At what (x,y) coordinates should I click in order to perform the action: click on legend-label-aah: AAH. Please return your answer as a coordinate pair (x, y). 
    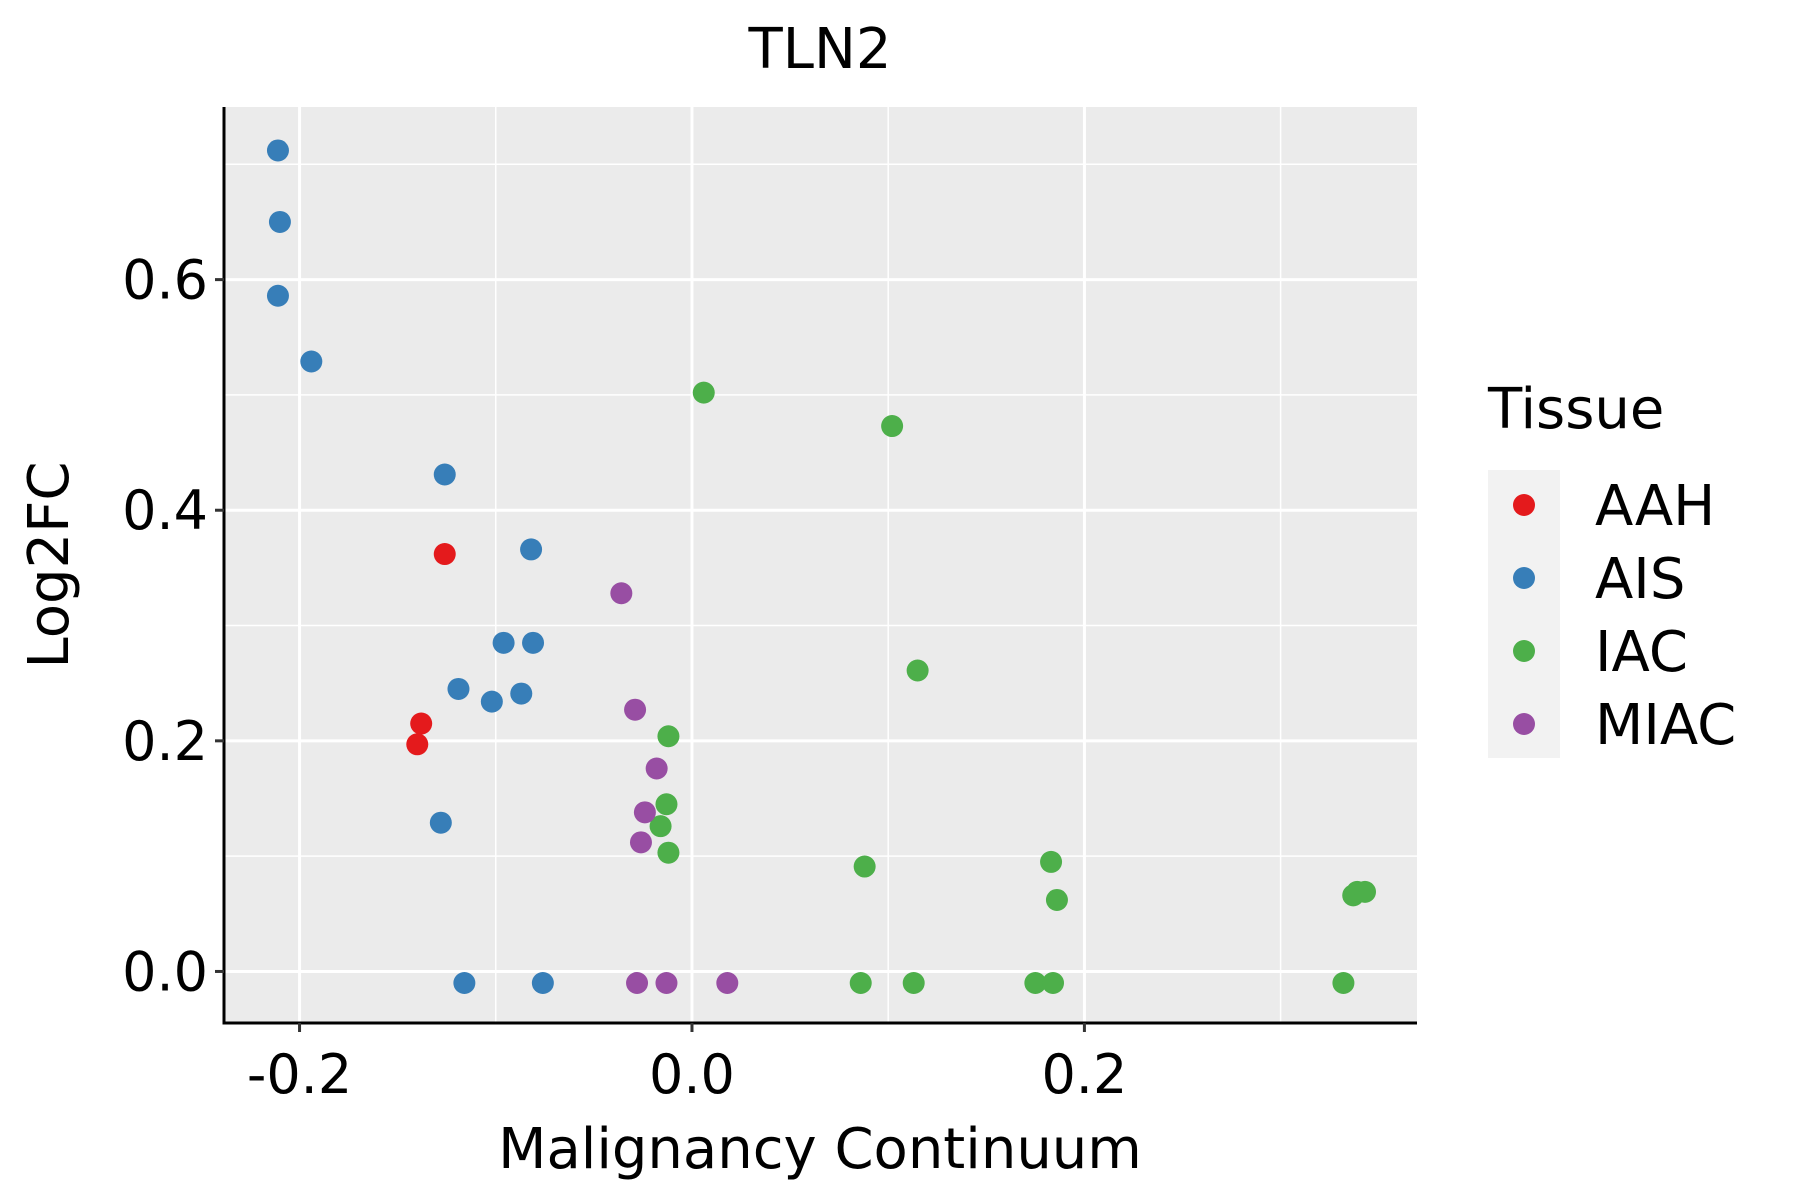
    Looking at the image, I should click on (1655, 506).